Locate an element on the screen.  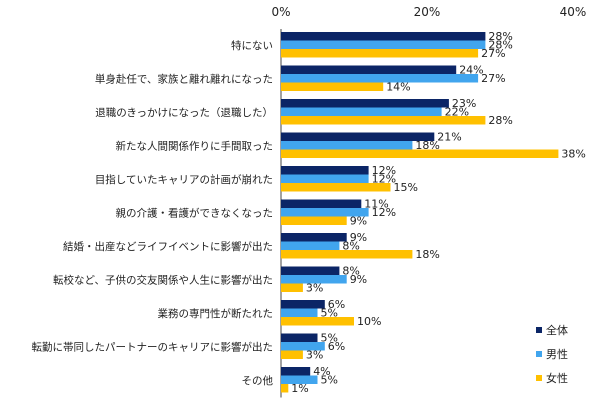
category-label: 単身赴任で、家族と離れ離れになった is located at coordinates (184, 79).